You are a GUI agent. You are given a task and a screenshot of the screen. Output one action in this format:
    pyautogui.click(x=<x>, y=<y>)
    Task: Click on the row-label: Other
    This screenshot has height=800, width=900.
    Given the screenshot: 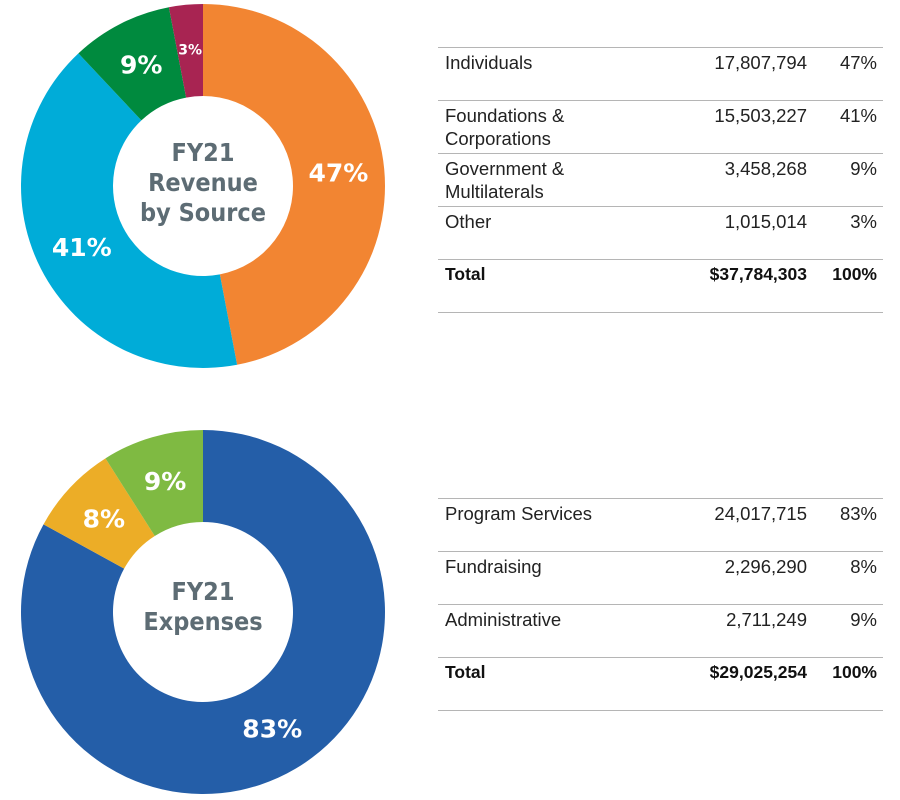 What is the action you would take?
    pyautogui.click(x=468, y=221)
    